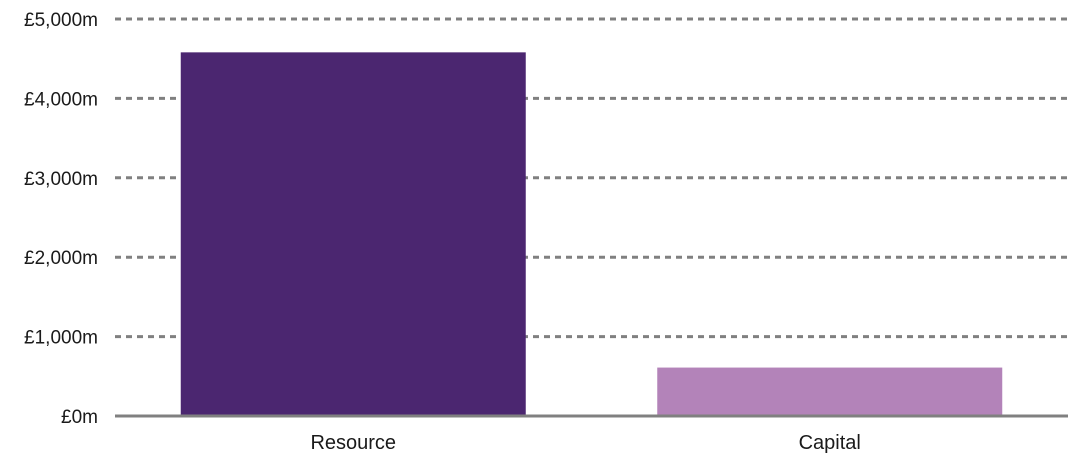  Describe the element at coordinates (353, 443) in the screenshot. I see `x-category-label: Resource` at that location.